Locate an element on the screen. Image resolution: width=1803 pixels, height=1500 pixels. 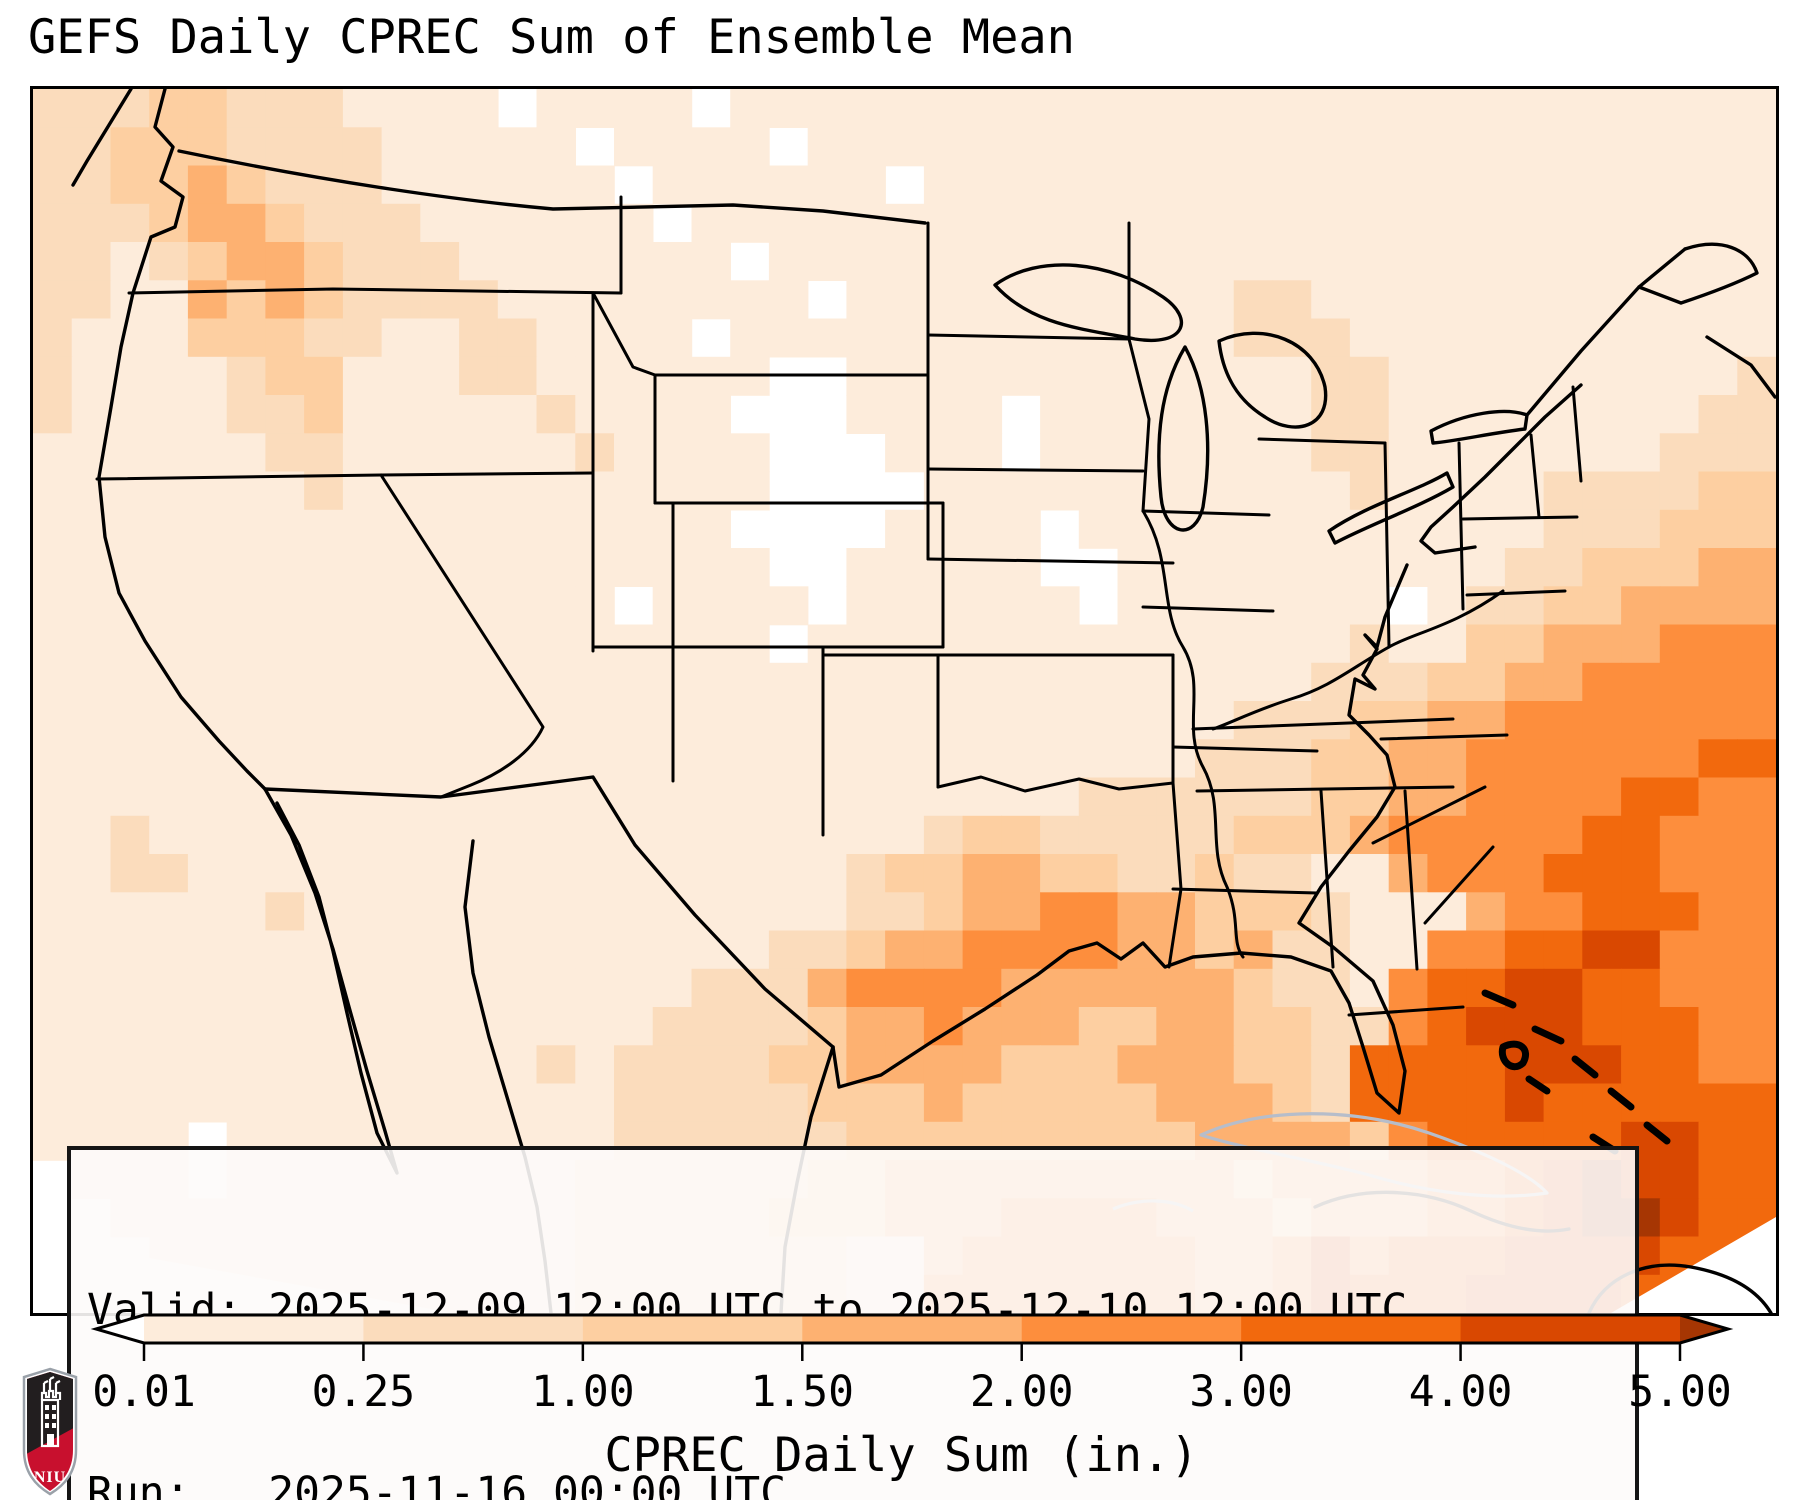
colorbar-tick-label: 1.00 is located at coordinates (583, 1392).